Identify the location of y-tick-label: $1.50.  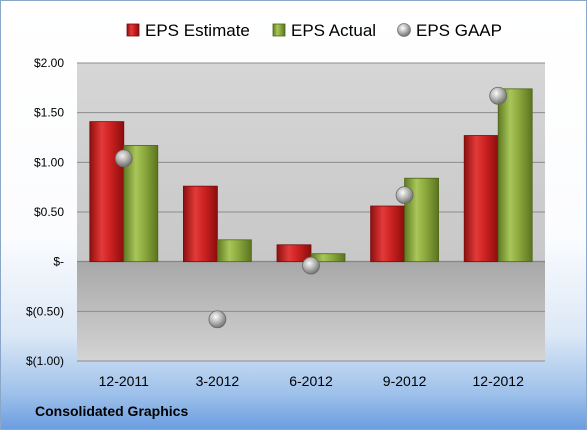
(49, 113).